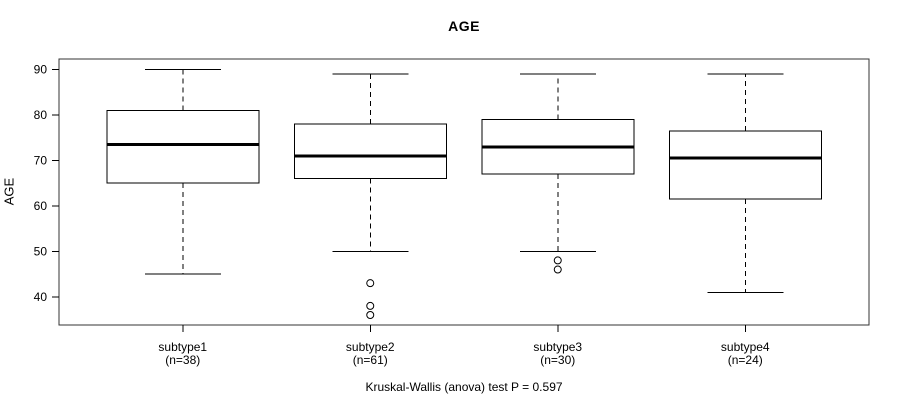  I want to click on x-tick-label-count: (n=30), so click(557, 360).